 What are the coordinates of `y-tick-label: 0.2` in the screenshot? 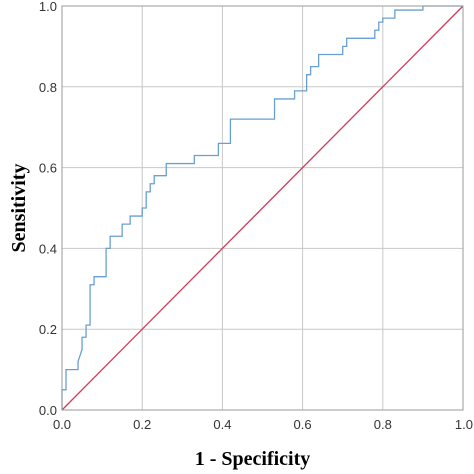 It's located at (48, 329).